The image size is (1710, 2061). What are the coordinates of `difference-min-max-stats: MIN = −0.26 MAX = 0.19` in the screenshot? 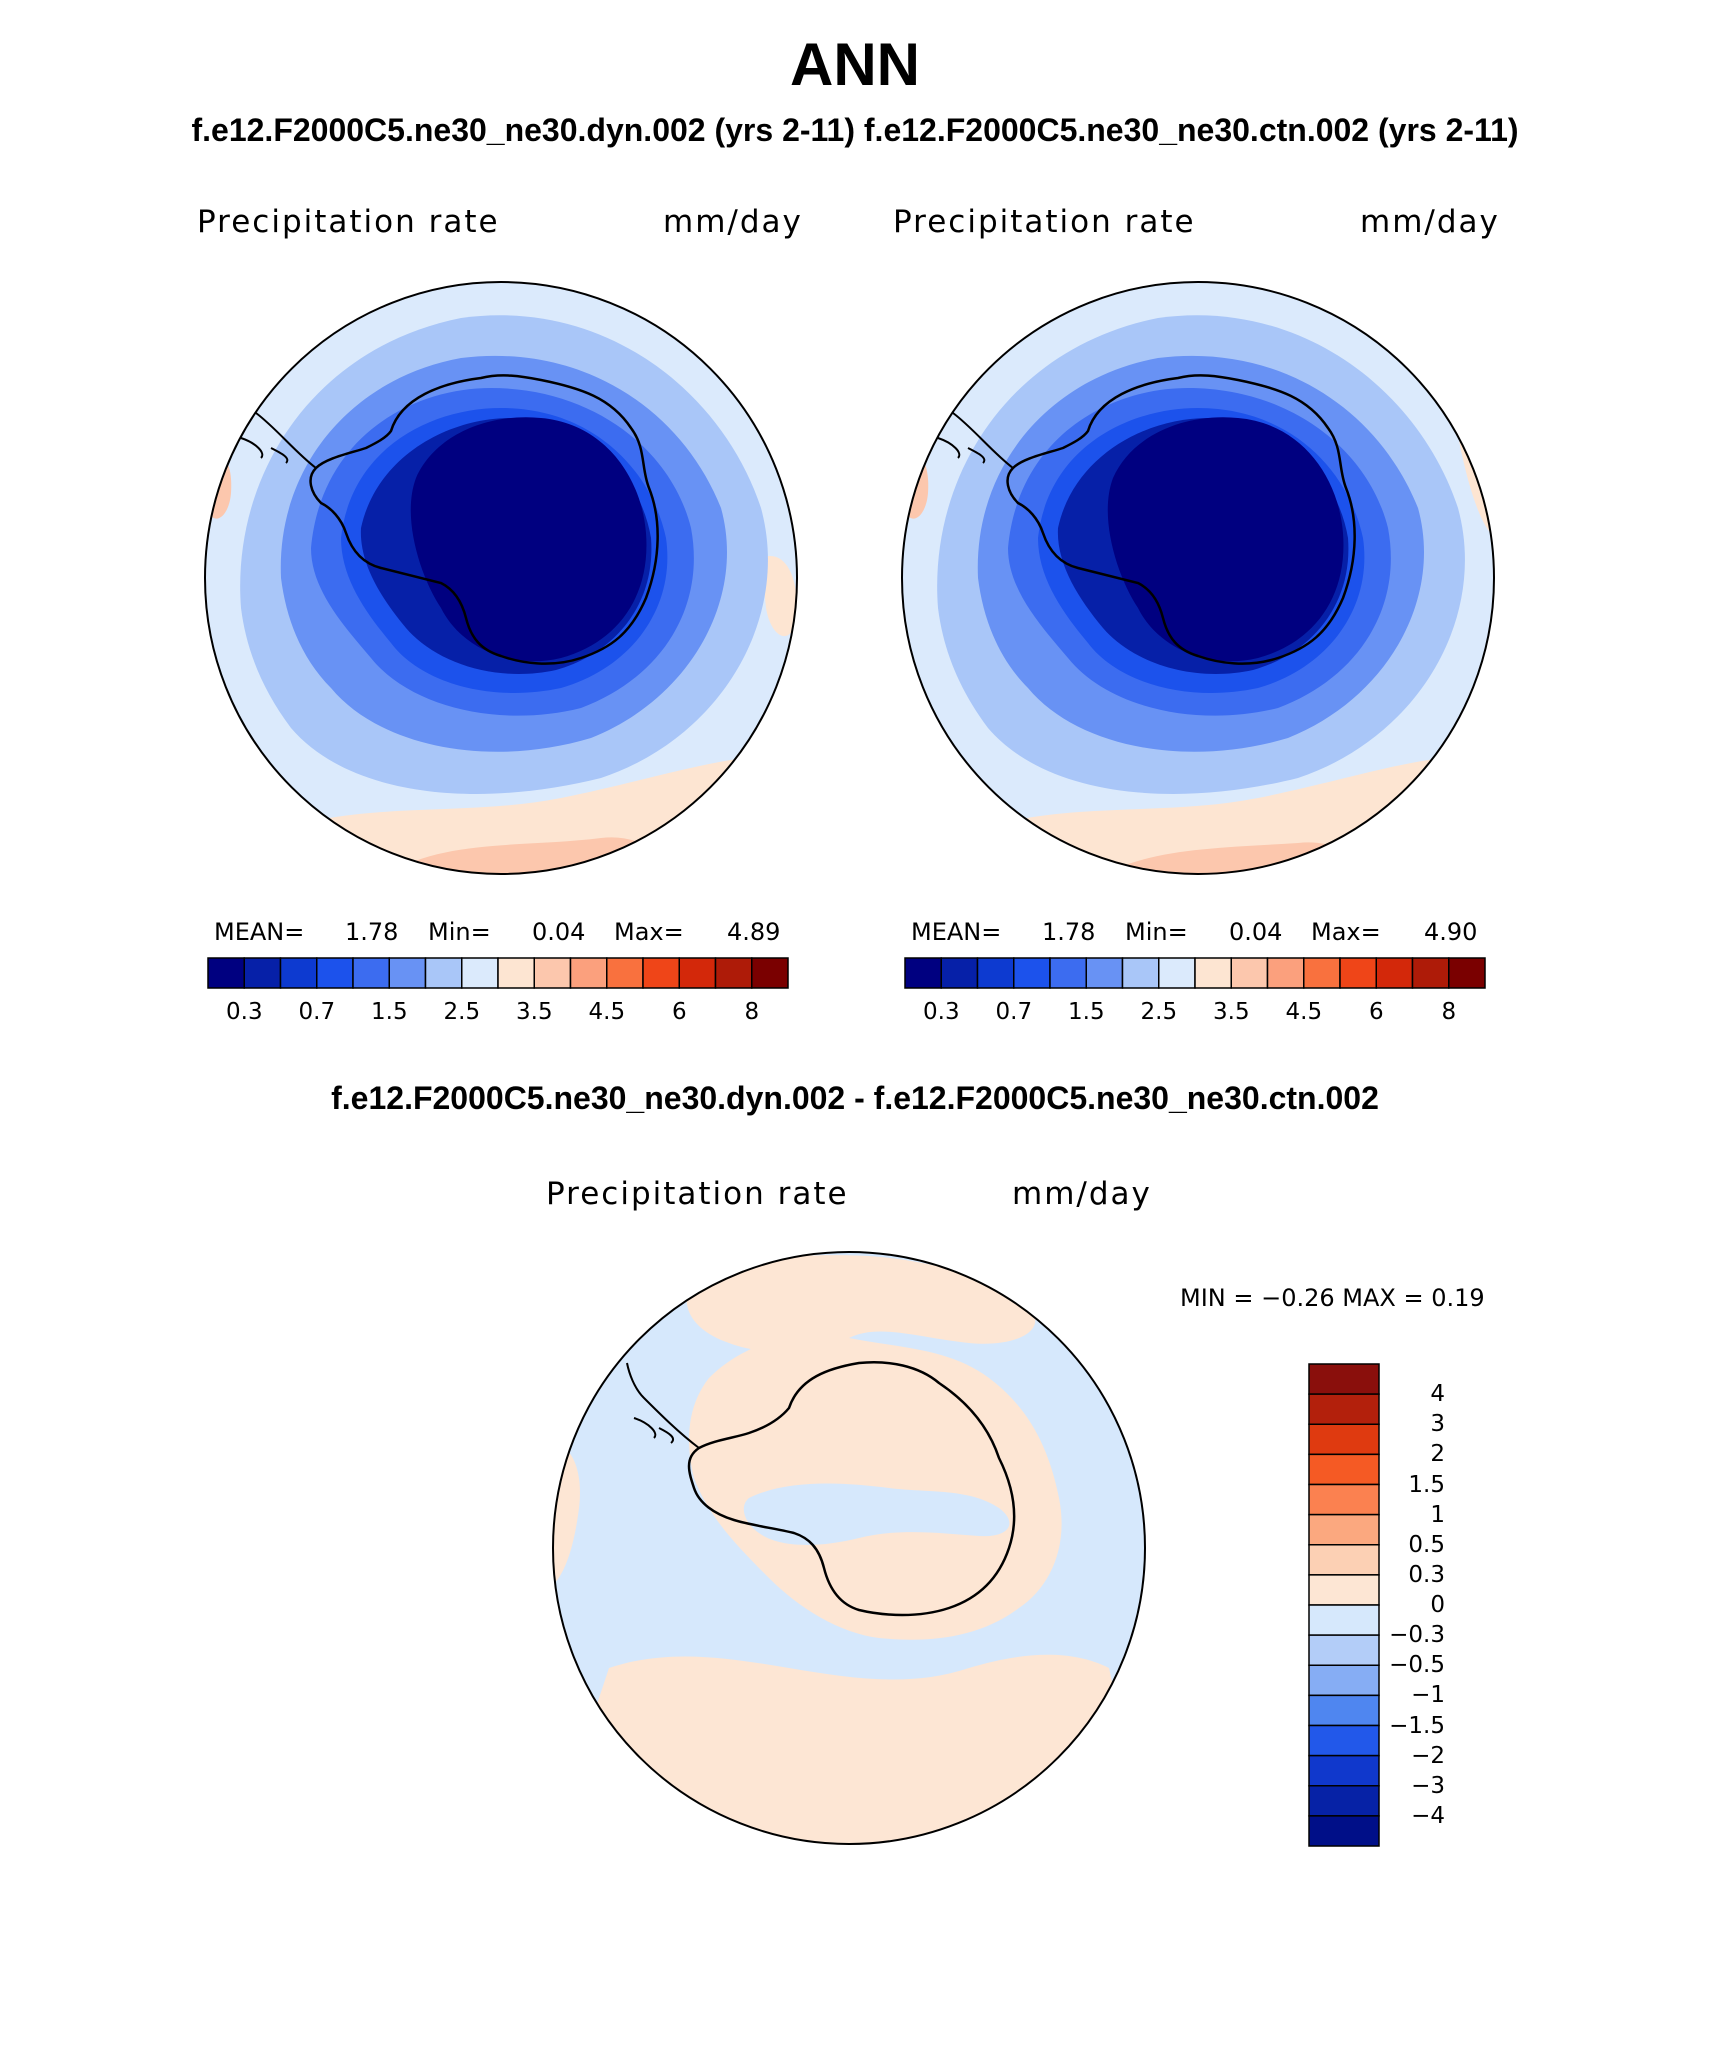 It's located at (1332, 1298).